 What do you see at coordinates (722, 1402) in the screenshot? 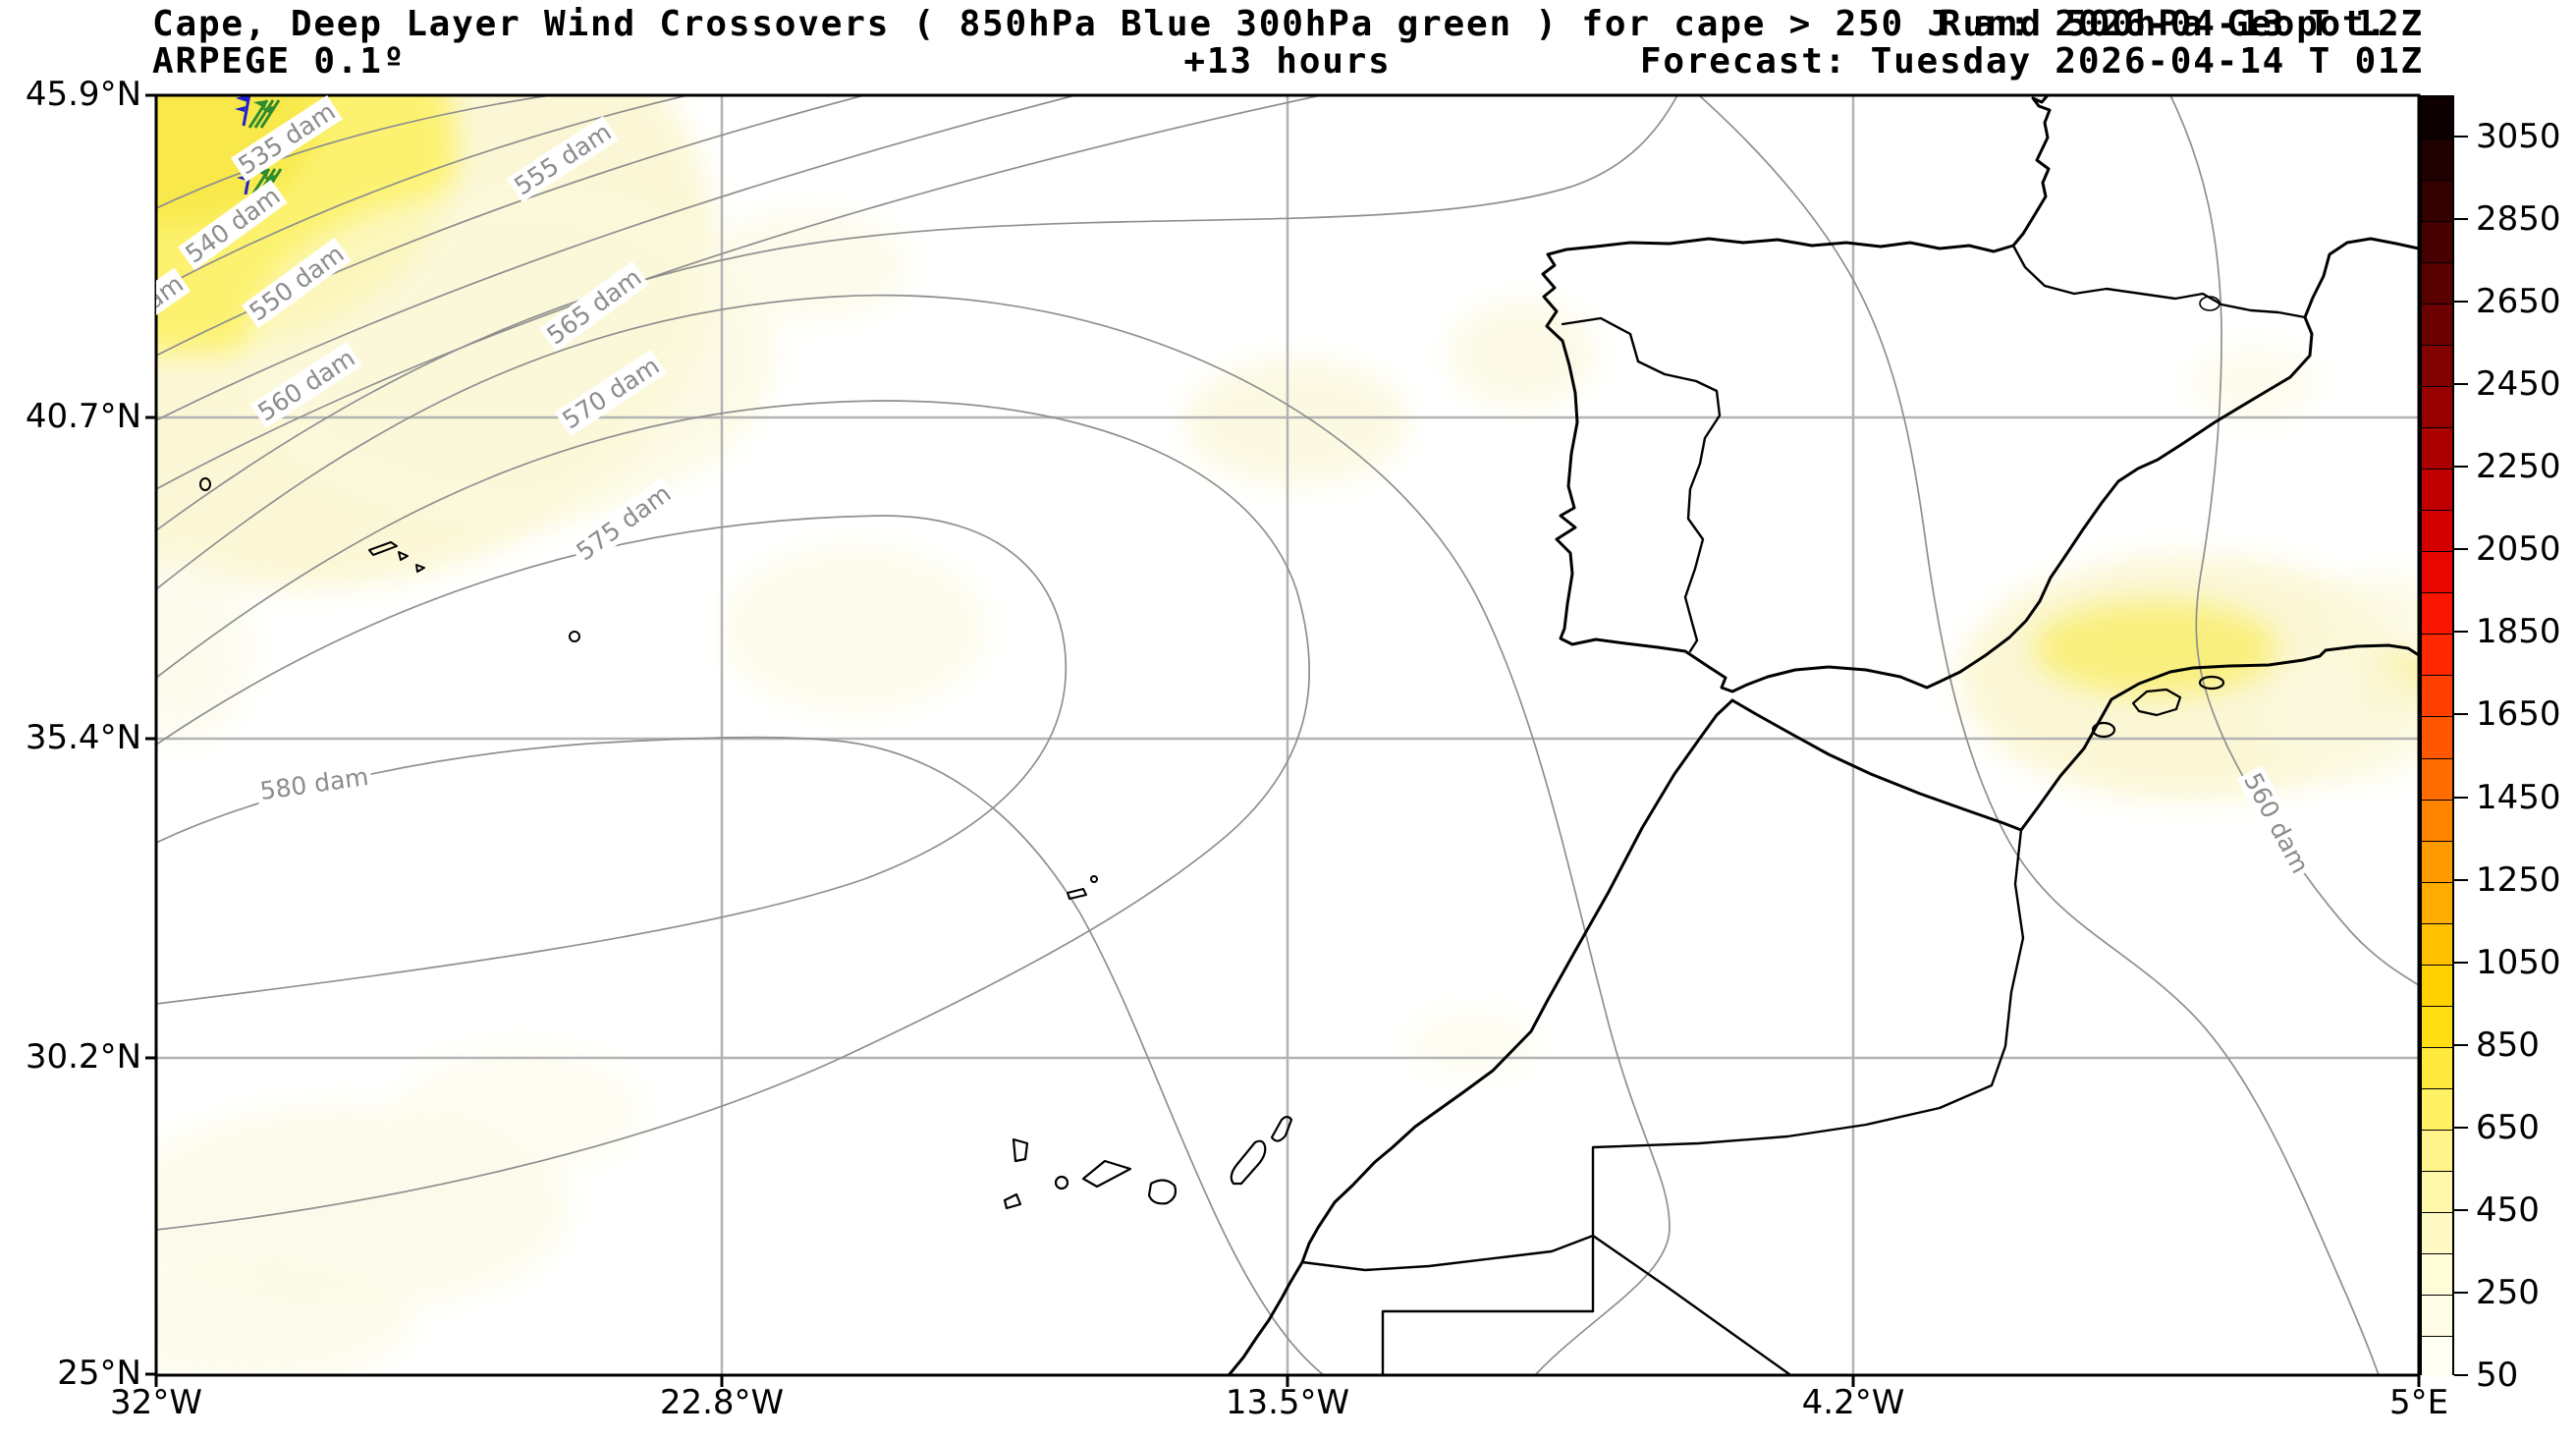
I see `longitude-tick-label: 22.8°W` at bounding box center [722, 1402].